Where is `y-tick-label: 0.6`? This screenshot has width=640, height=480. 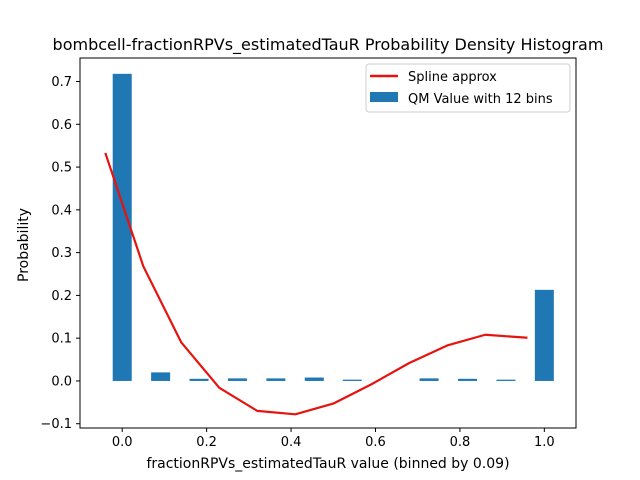
y-tick-label: 0.6 is located at coordinates (61, 125).